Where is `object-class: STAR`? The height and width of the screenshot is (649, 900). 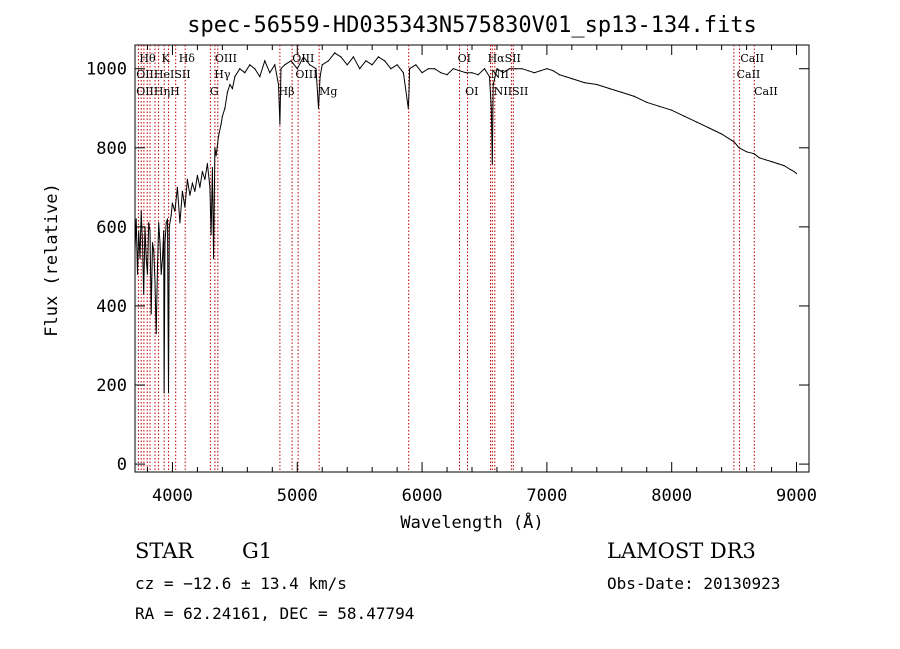
object-class: STAR is located at coordinates (164, 551).